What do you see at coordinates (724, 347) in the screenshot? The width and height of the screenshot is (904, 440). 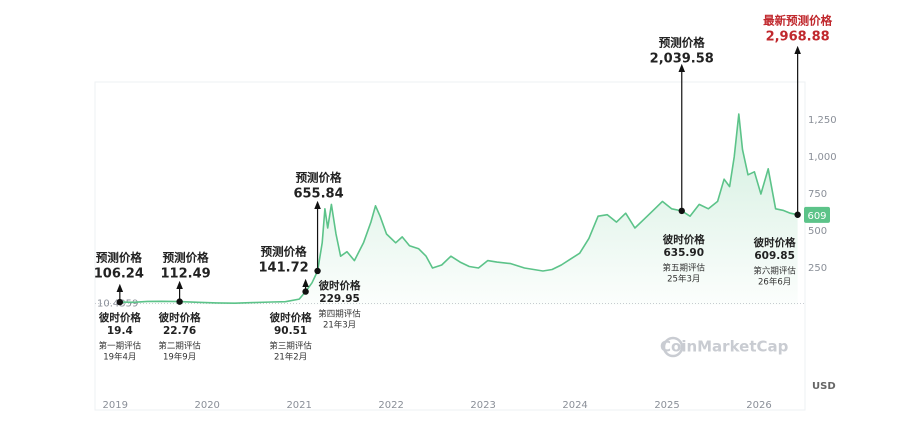 I see `watermark: CoinMarketCap` at bounding box center [724, 347].